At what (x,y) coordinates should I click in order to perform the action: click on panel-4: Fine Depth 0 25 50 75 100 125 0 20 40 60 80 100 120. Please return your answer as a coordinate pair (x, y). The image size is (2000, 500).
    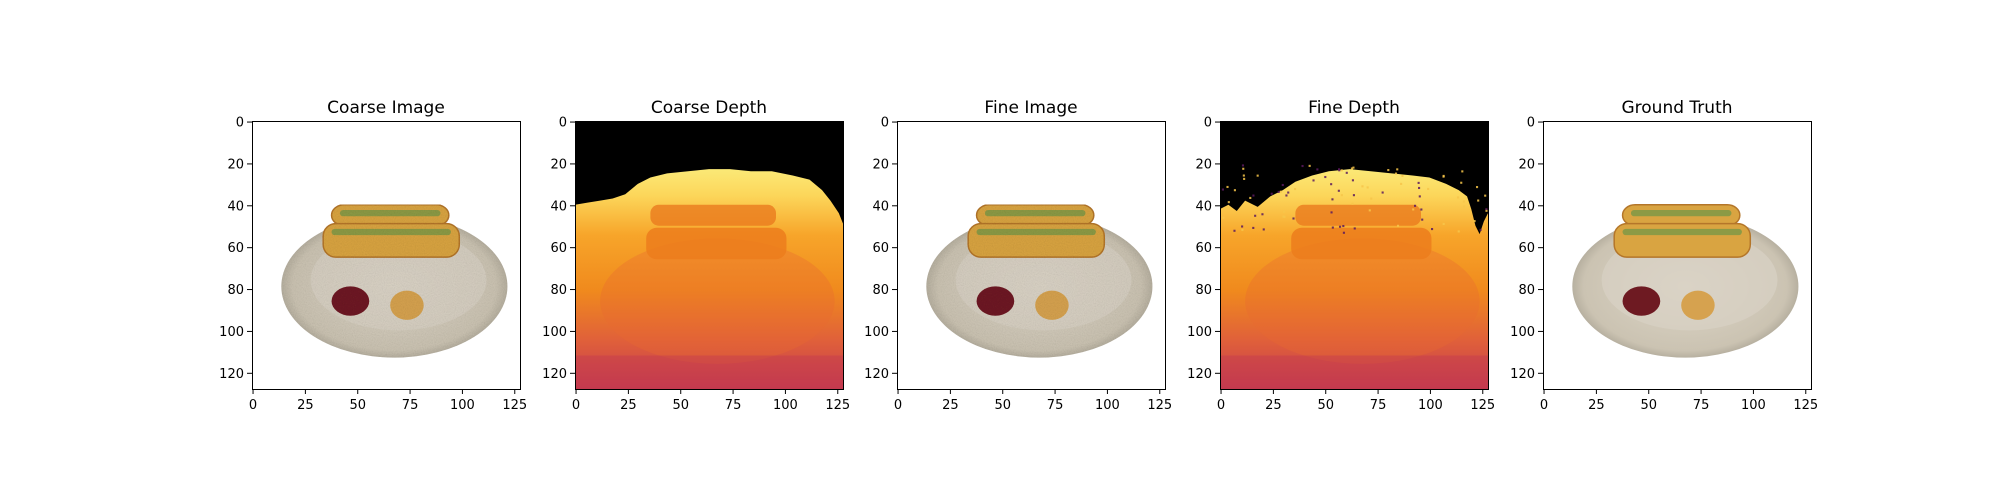
    Looking at the image, I should click on (1341, 255).